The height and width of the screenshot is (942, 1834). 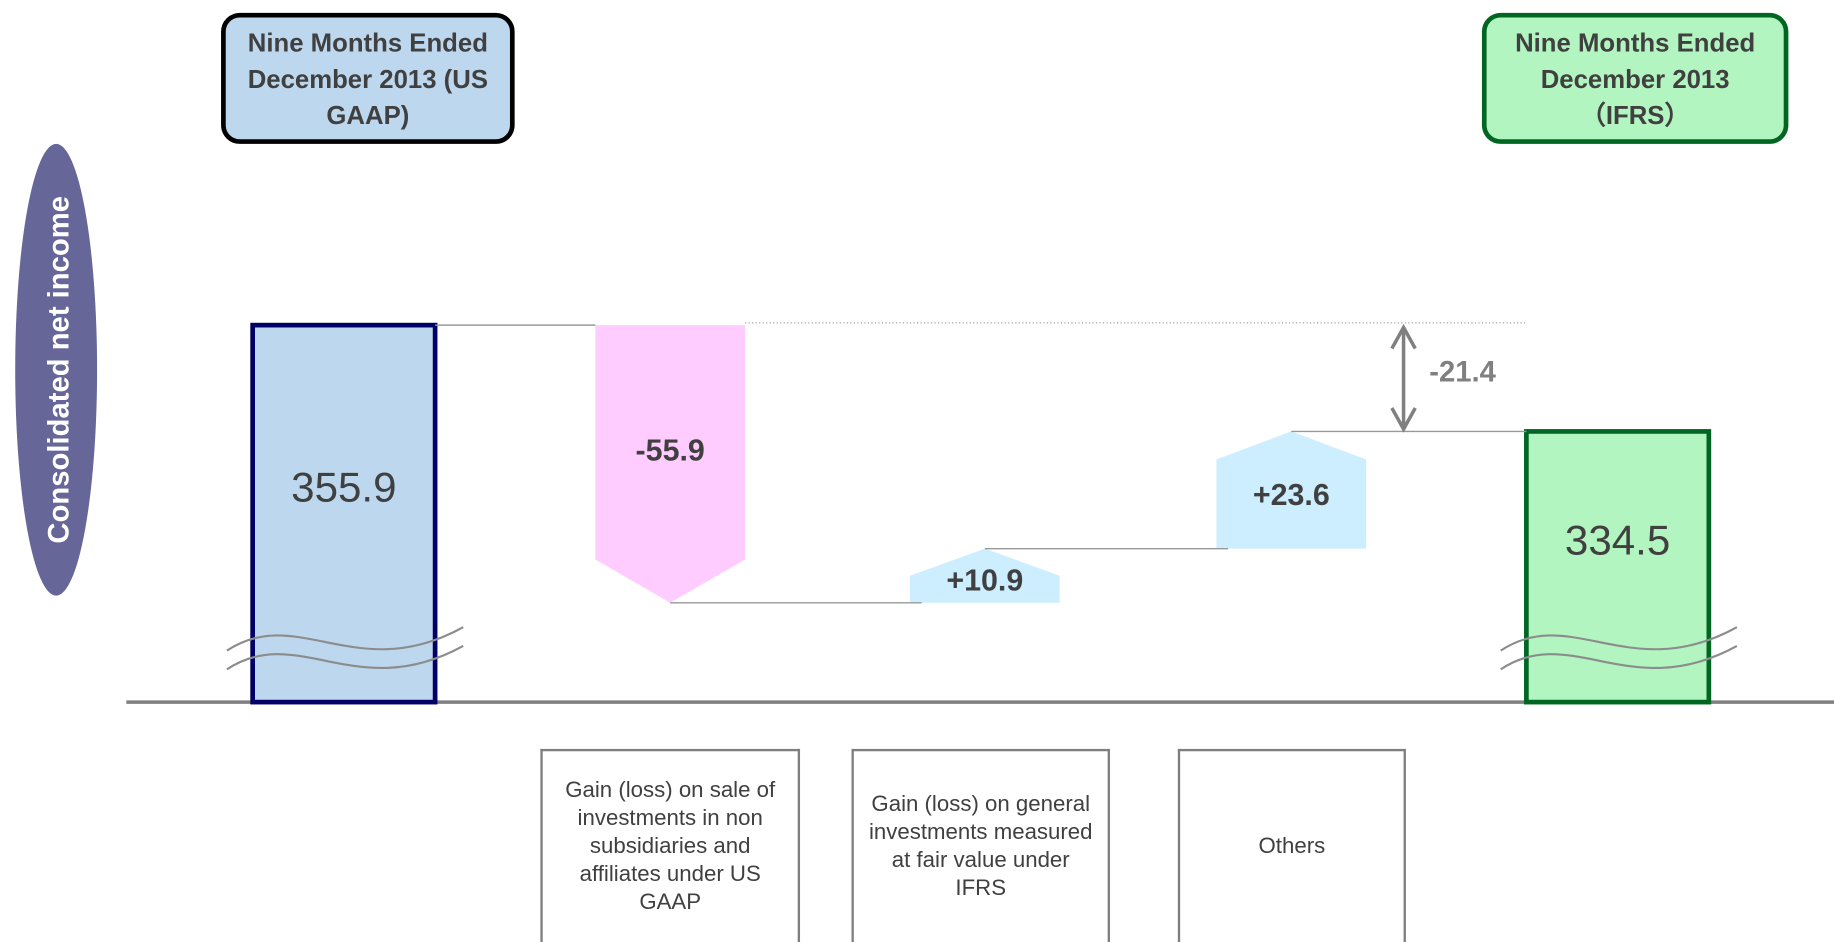 I want to click on value-label: 334.5, so click(x=1617, y=539).